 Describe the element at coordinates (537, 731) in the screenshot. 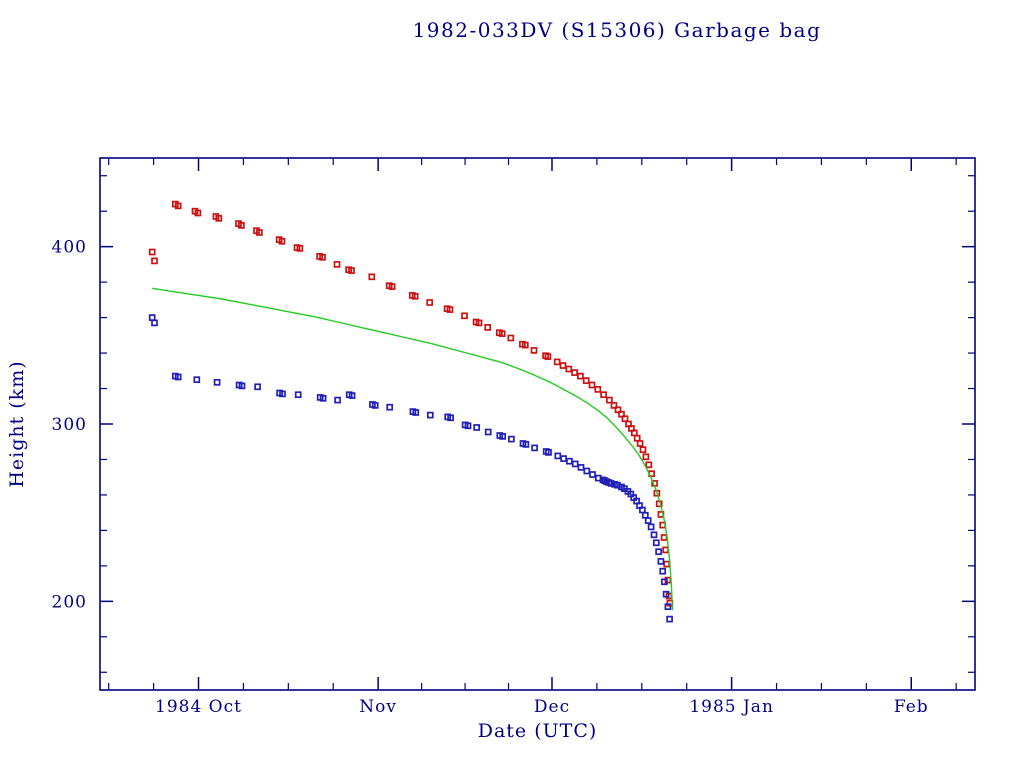

I see `x-axis-title: Date (UTC)` at that location.